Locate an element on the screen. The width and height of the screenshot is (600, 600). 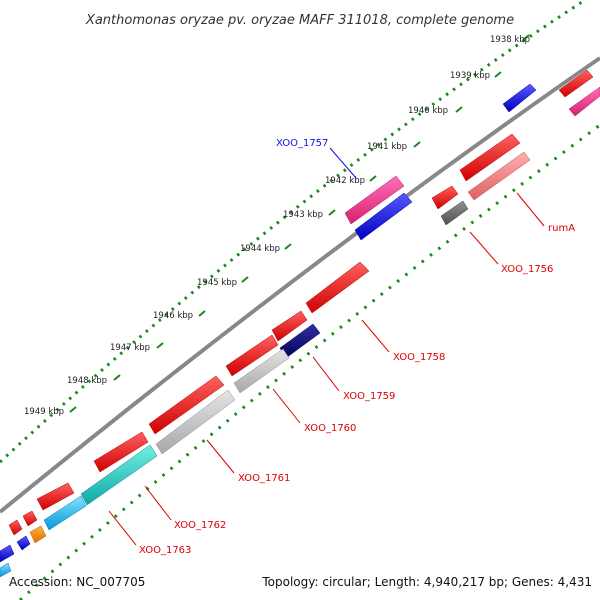
gene-label-xoo-1761: XOO_1761 is located at coordinates (264, 478).